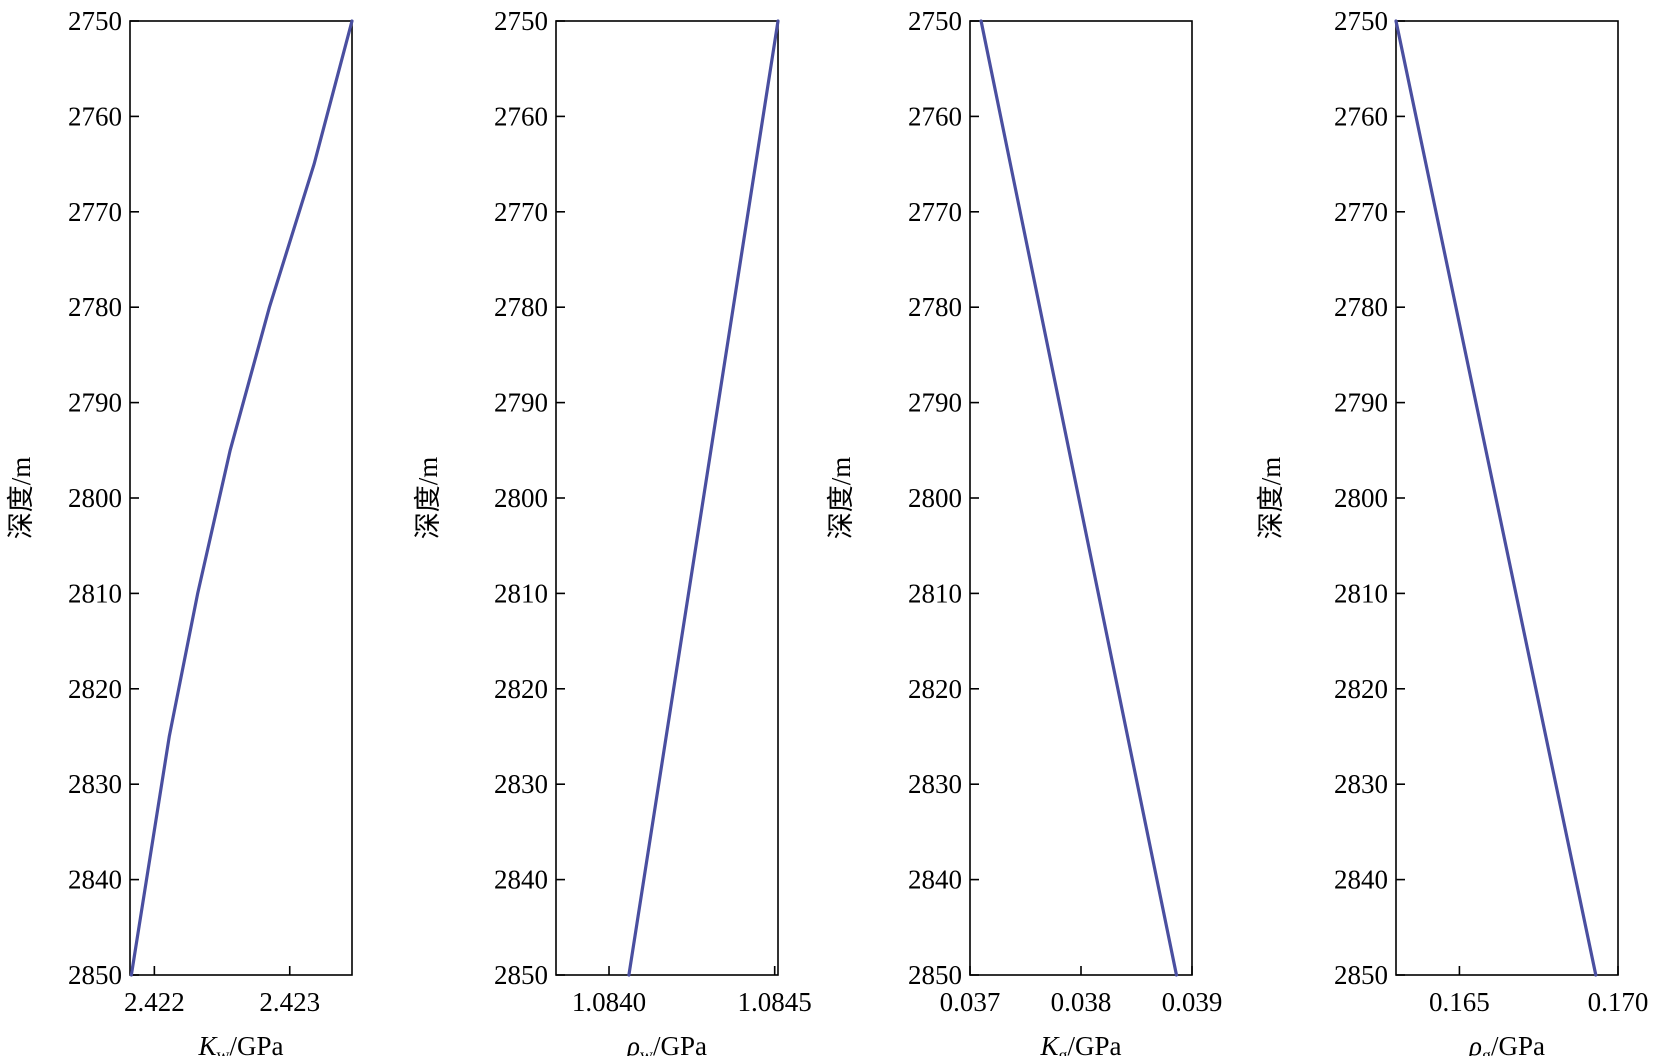 This screenshot has height=1056, width=1677. Describe the element at coordinates (1618, 1002) in the screenshot. I see `x-tick-label: 0.170` at that location.